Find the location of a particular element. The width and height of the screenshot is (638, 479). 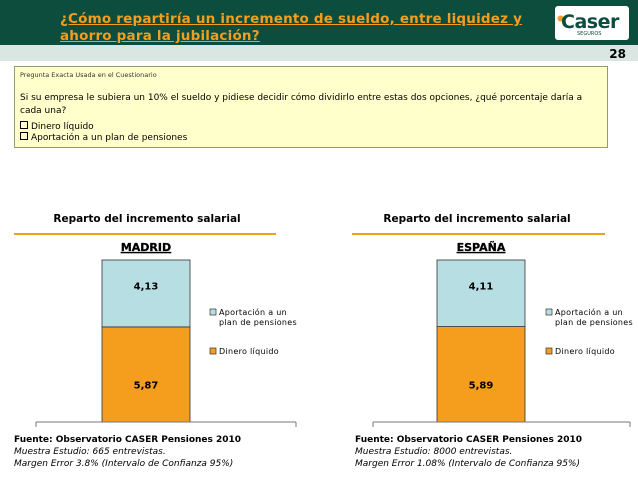

header-subbar is located at coordinates (319, 53).